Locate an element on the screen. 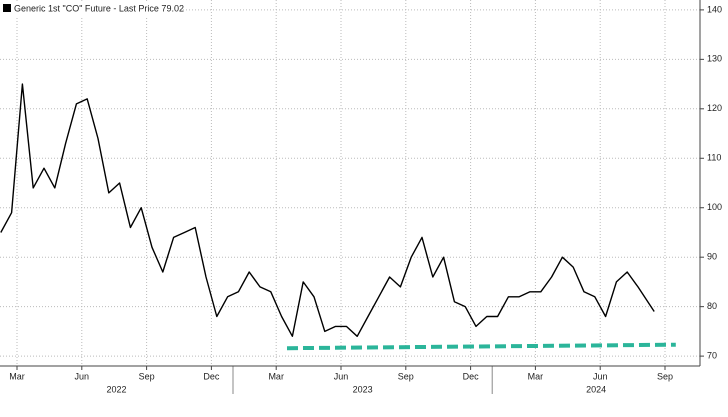 This screenshot has width=728, height=417. y-tick-label: 90 is located at coordinates (712, 257).